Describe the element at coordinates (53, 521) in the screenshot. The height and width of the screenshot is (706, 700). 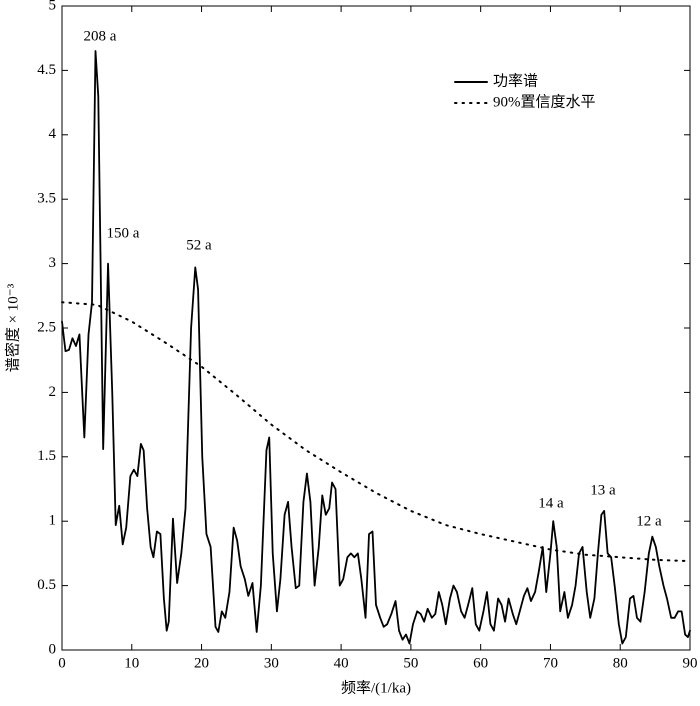
I see `y-tick-label: 1` at that location.